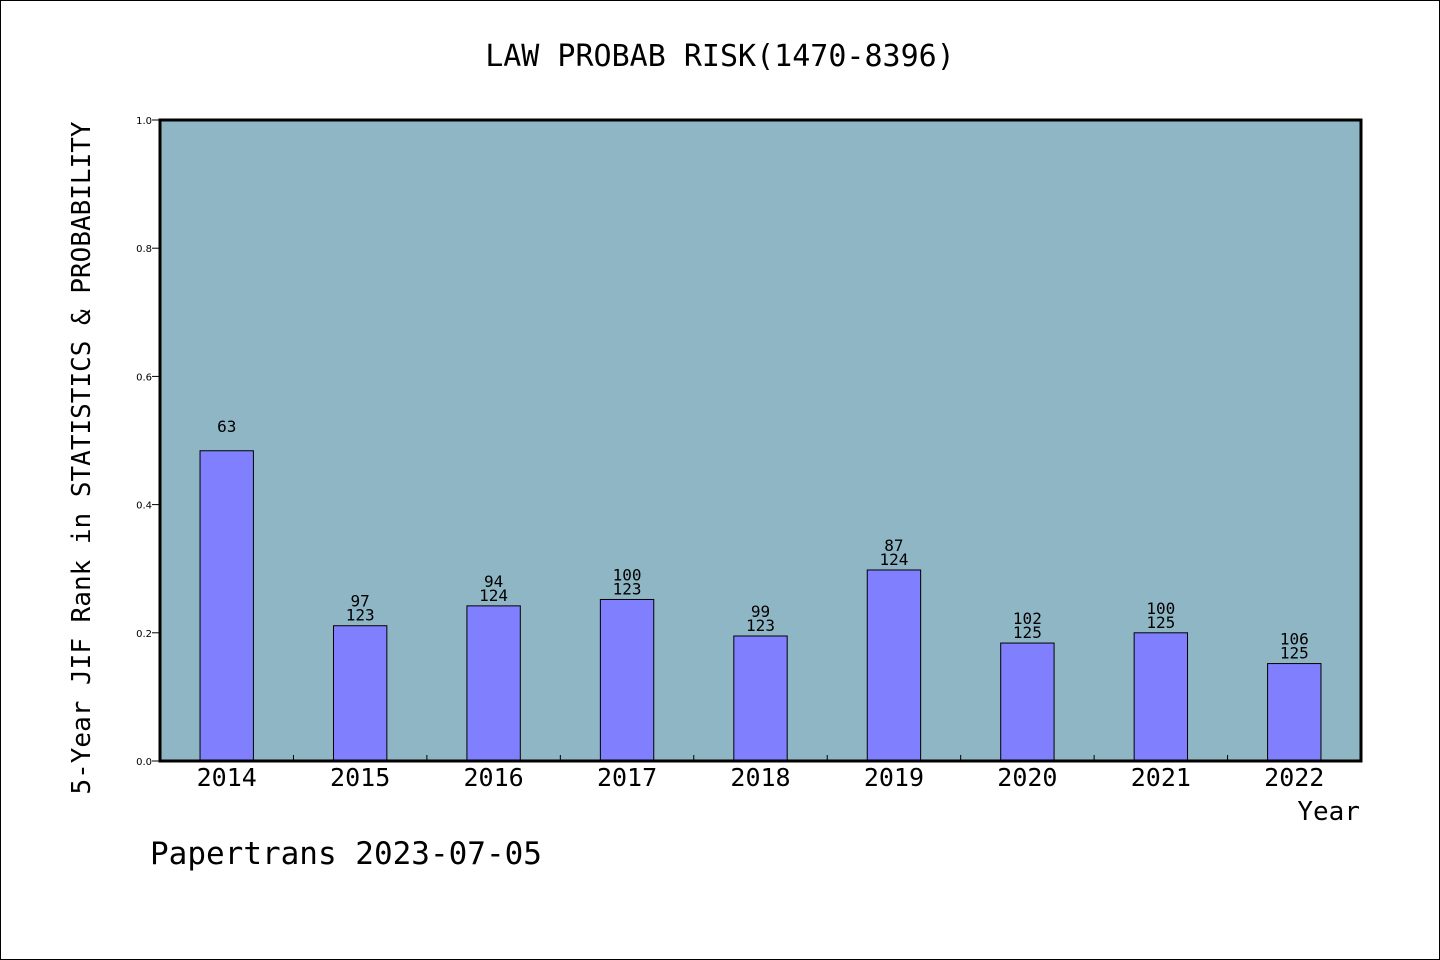 Image resolution: width=1440 pixels, height=960 pixels. What do you see at coordinates (227, 777) in the screenshot?
I see `x-tick-label: 2014` at bounding box center [227, 777].